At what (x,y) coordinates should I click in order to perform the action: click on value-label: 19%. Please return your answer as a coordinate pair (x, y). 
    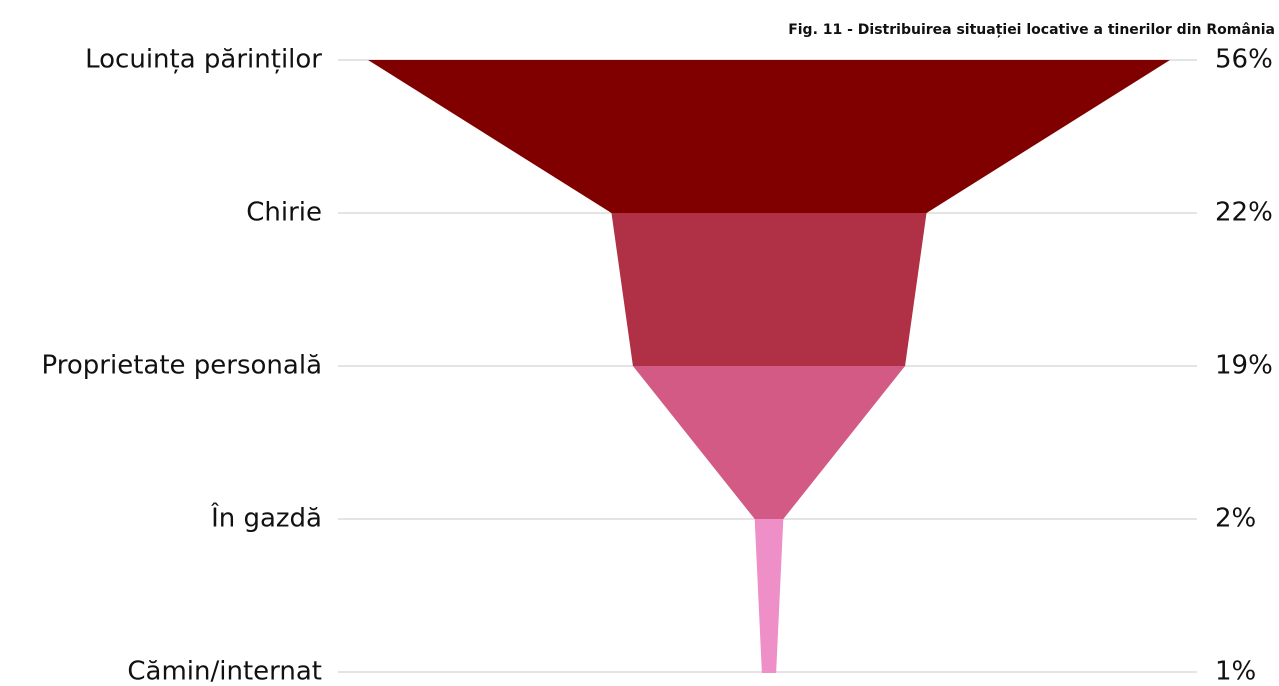
    Looking at the image, I should click on (1244, 366).